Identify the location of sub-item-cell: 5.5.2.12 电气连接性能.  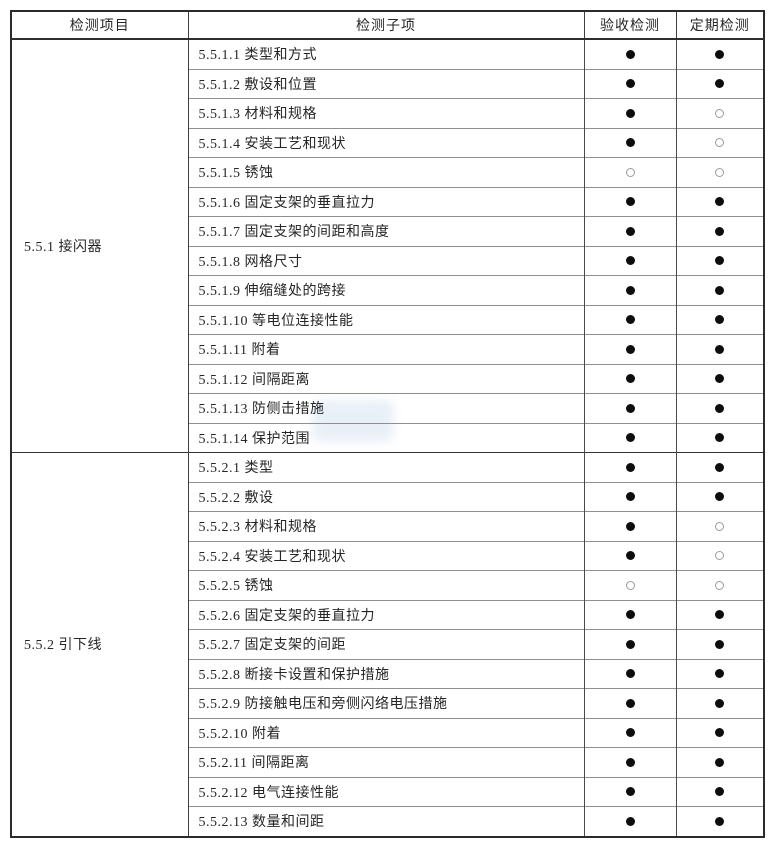
(386, 791).